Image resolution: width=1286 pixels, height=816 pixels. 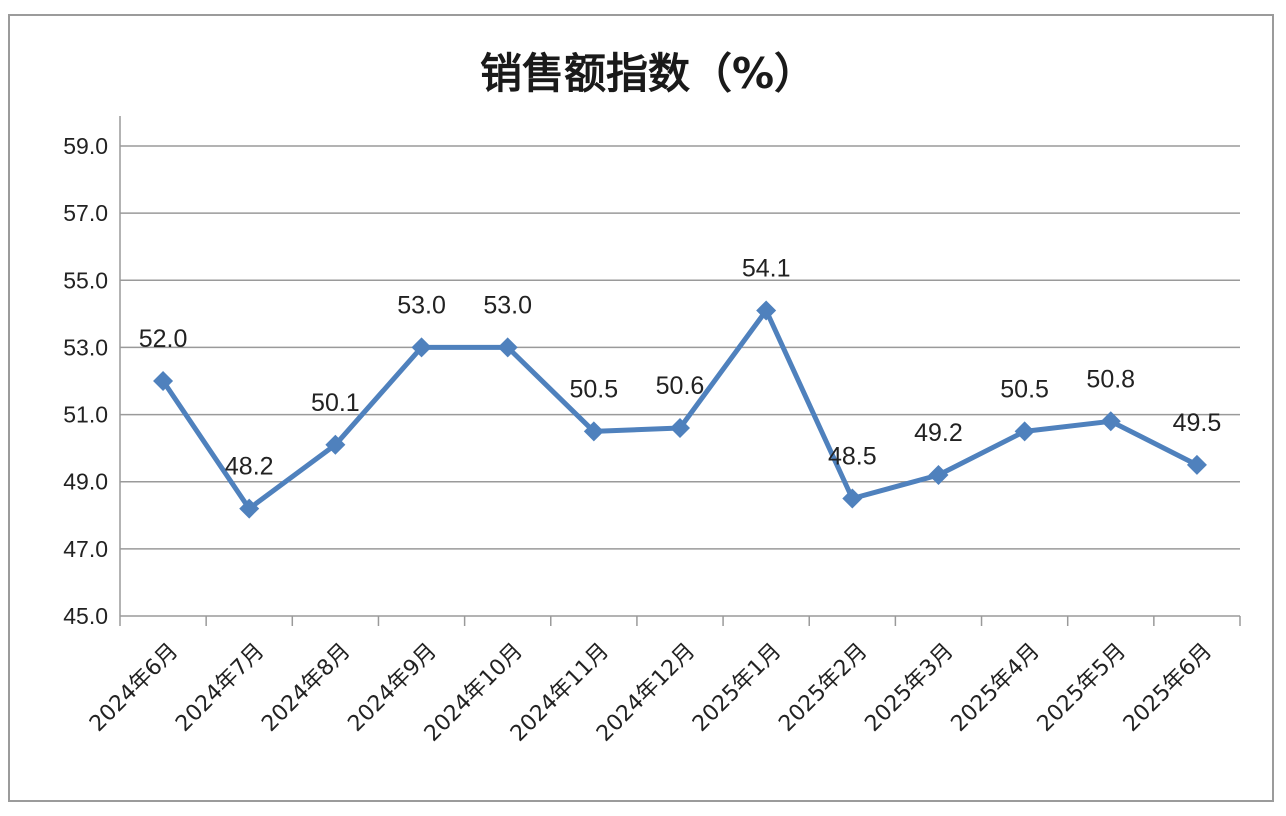 I want to click on data-label: 49.2, so click(x=938, y=433).